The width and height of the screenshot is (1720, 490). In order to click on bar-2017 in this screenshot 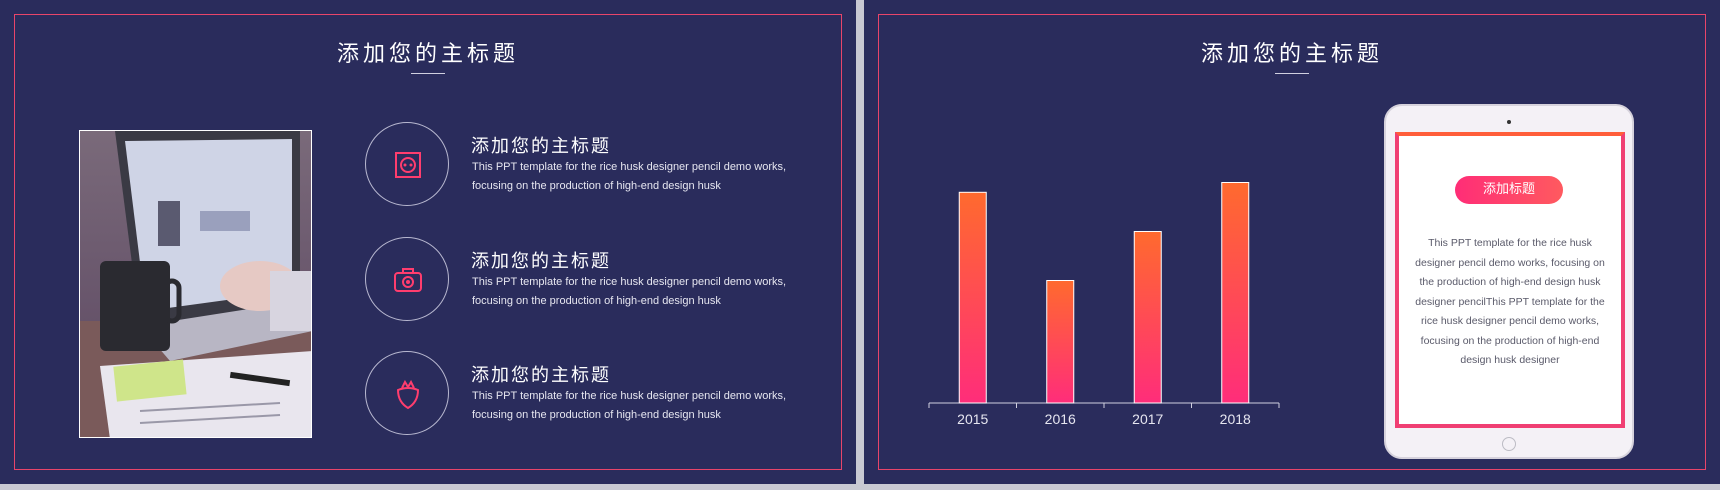, I will do `click(1147, 317)`.